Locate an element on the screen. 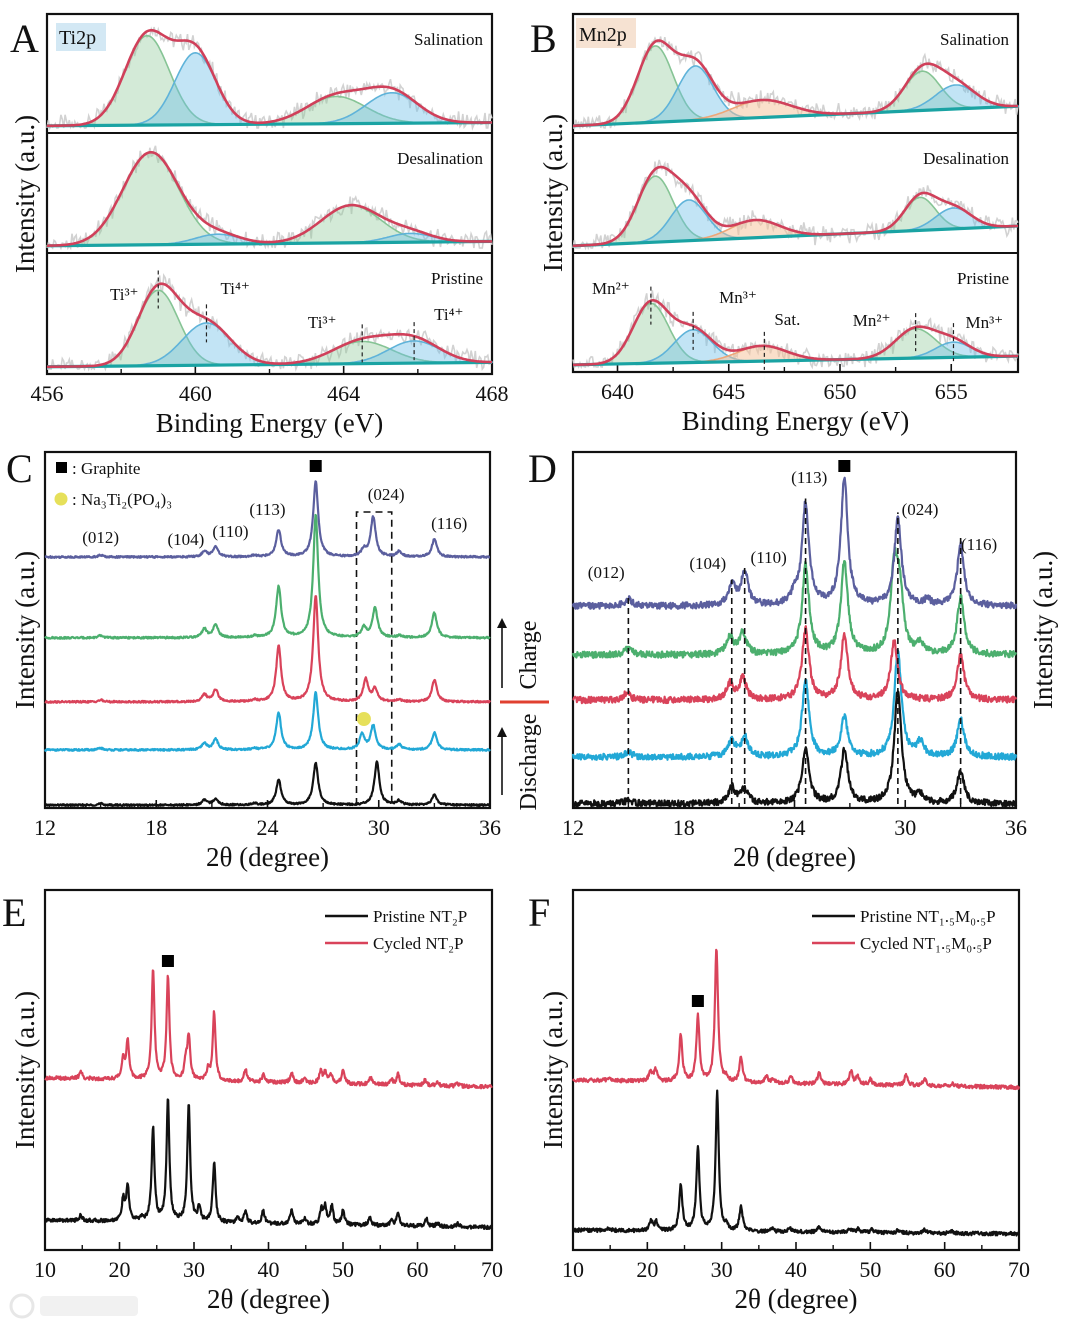 This screenshot has height=1328, width=1080. x-tick-label: 18 is located at coordinates (684, 827).